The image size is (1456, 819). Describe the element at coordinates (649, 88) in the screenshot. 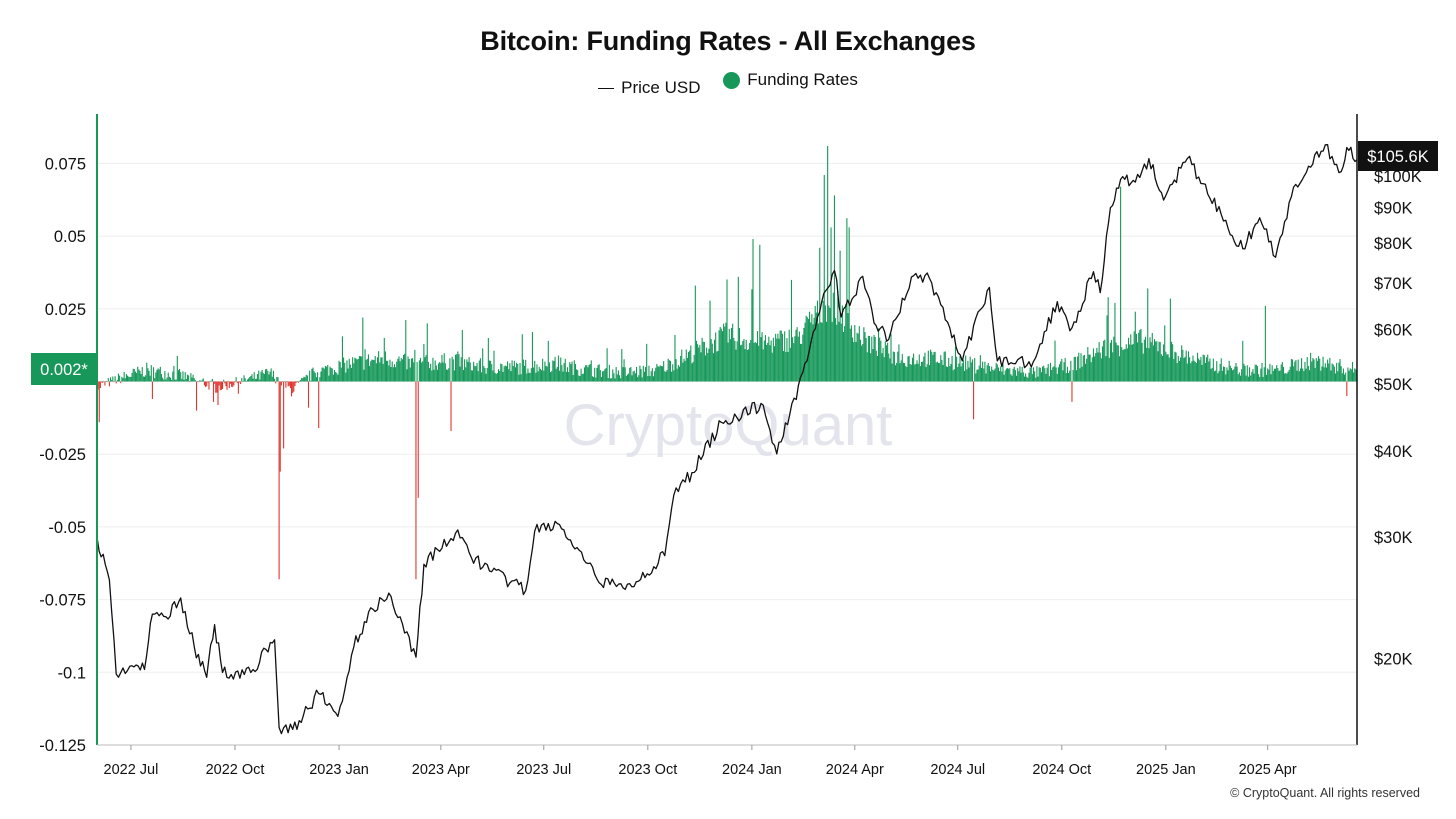

I see `legend-item-price: Price USD` at that location.